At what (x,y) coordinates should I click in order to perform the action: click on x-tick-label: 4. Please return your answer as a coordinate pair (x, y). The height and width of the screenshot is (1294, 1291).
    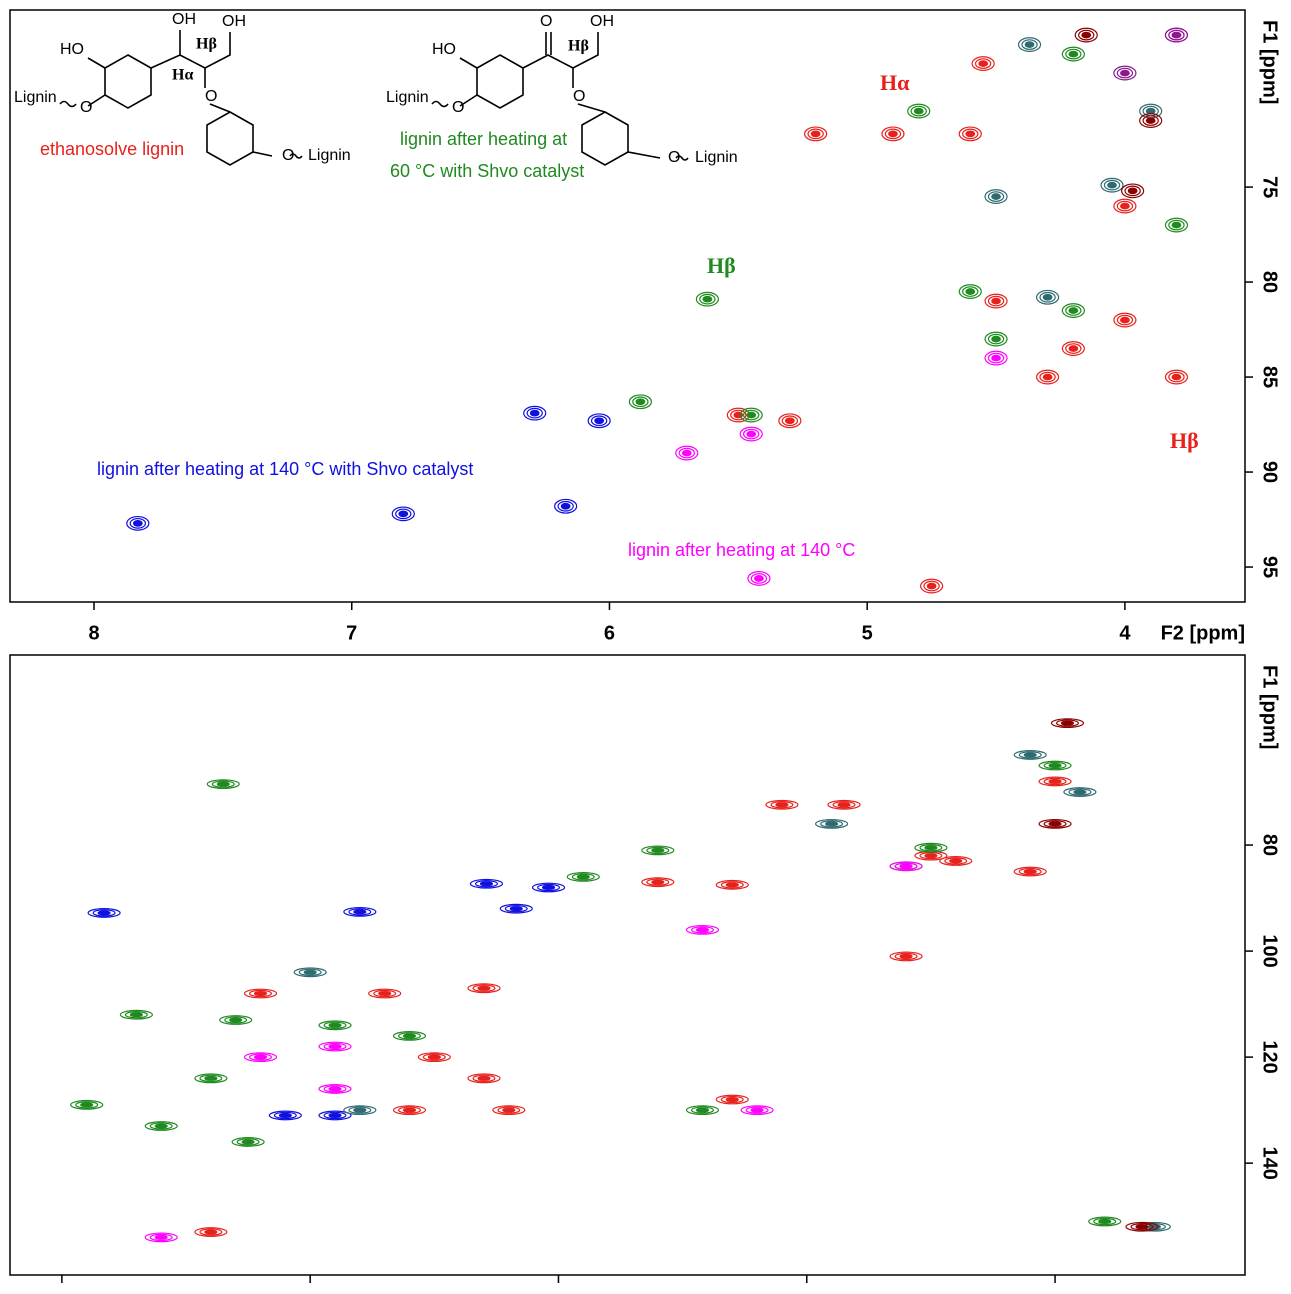
    Looking at the image, I should click on (1125, 633).